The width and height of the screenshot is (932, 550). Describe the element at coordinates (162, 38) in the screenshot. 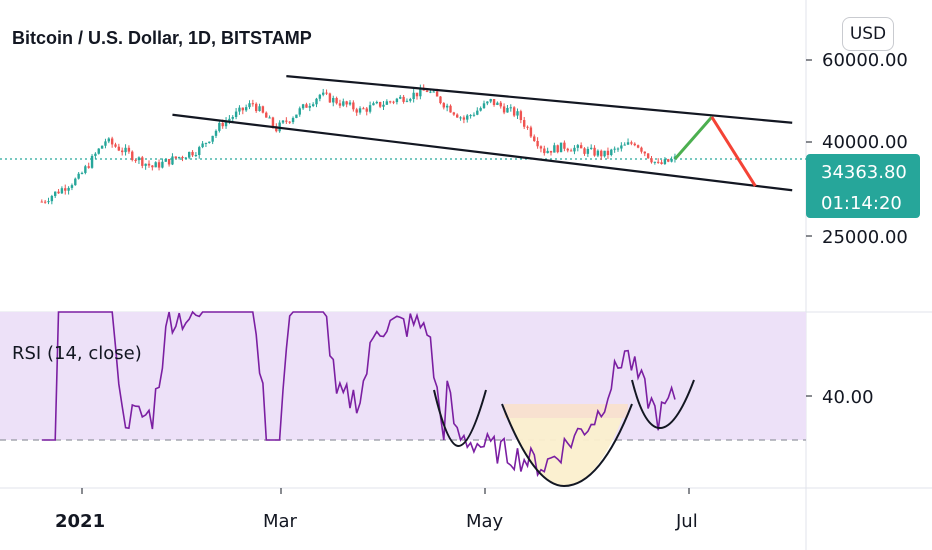

I see `chart-title: Bitcoin / U.S. Dollar, 1D, BITSTAMP` at that location.